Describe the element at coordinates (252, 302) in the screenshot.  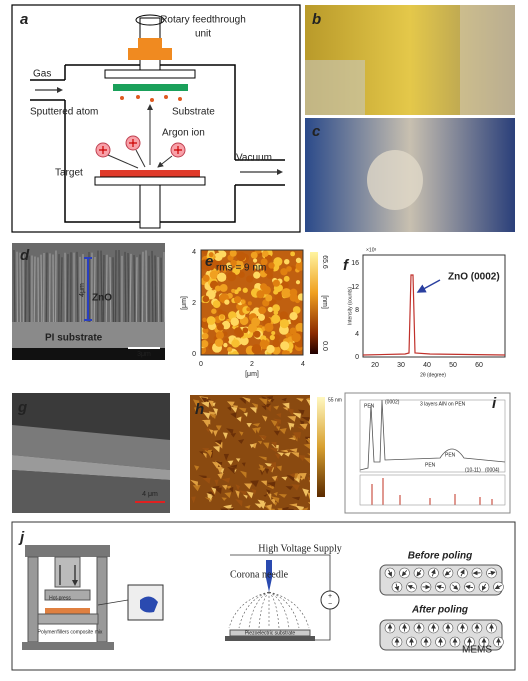
I see `panel-e-shape` at that location.